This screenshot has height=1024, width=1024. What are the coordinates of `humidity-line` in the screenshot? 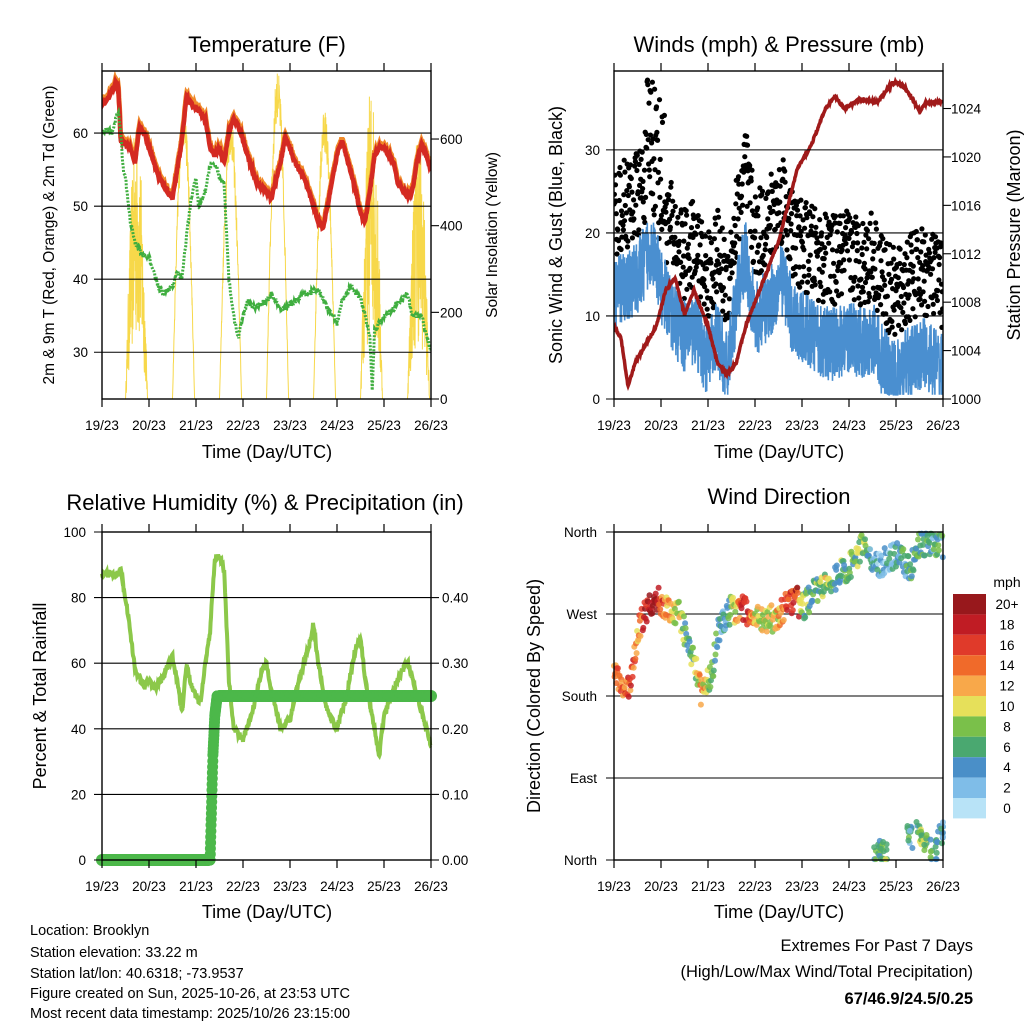 It's located at (266, 656).